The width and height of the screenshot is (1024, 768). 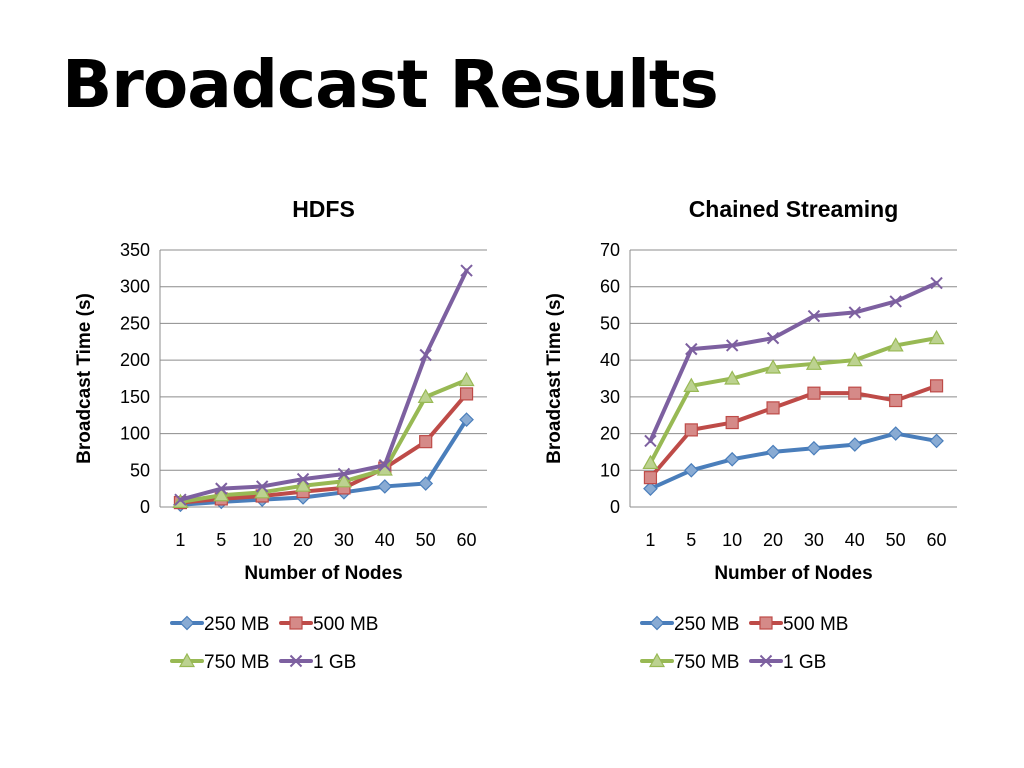 I want to click on legend-marker-250-mb, so click(x=657, y=623).